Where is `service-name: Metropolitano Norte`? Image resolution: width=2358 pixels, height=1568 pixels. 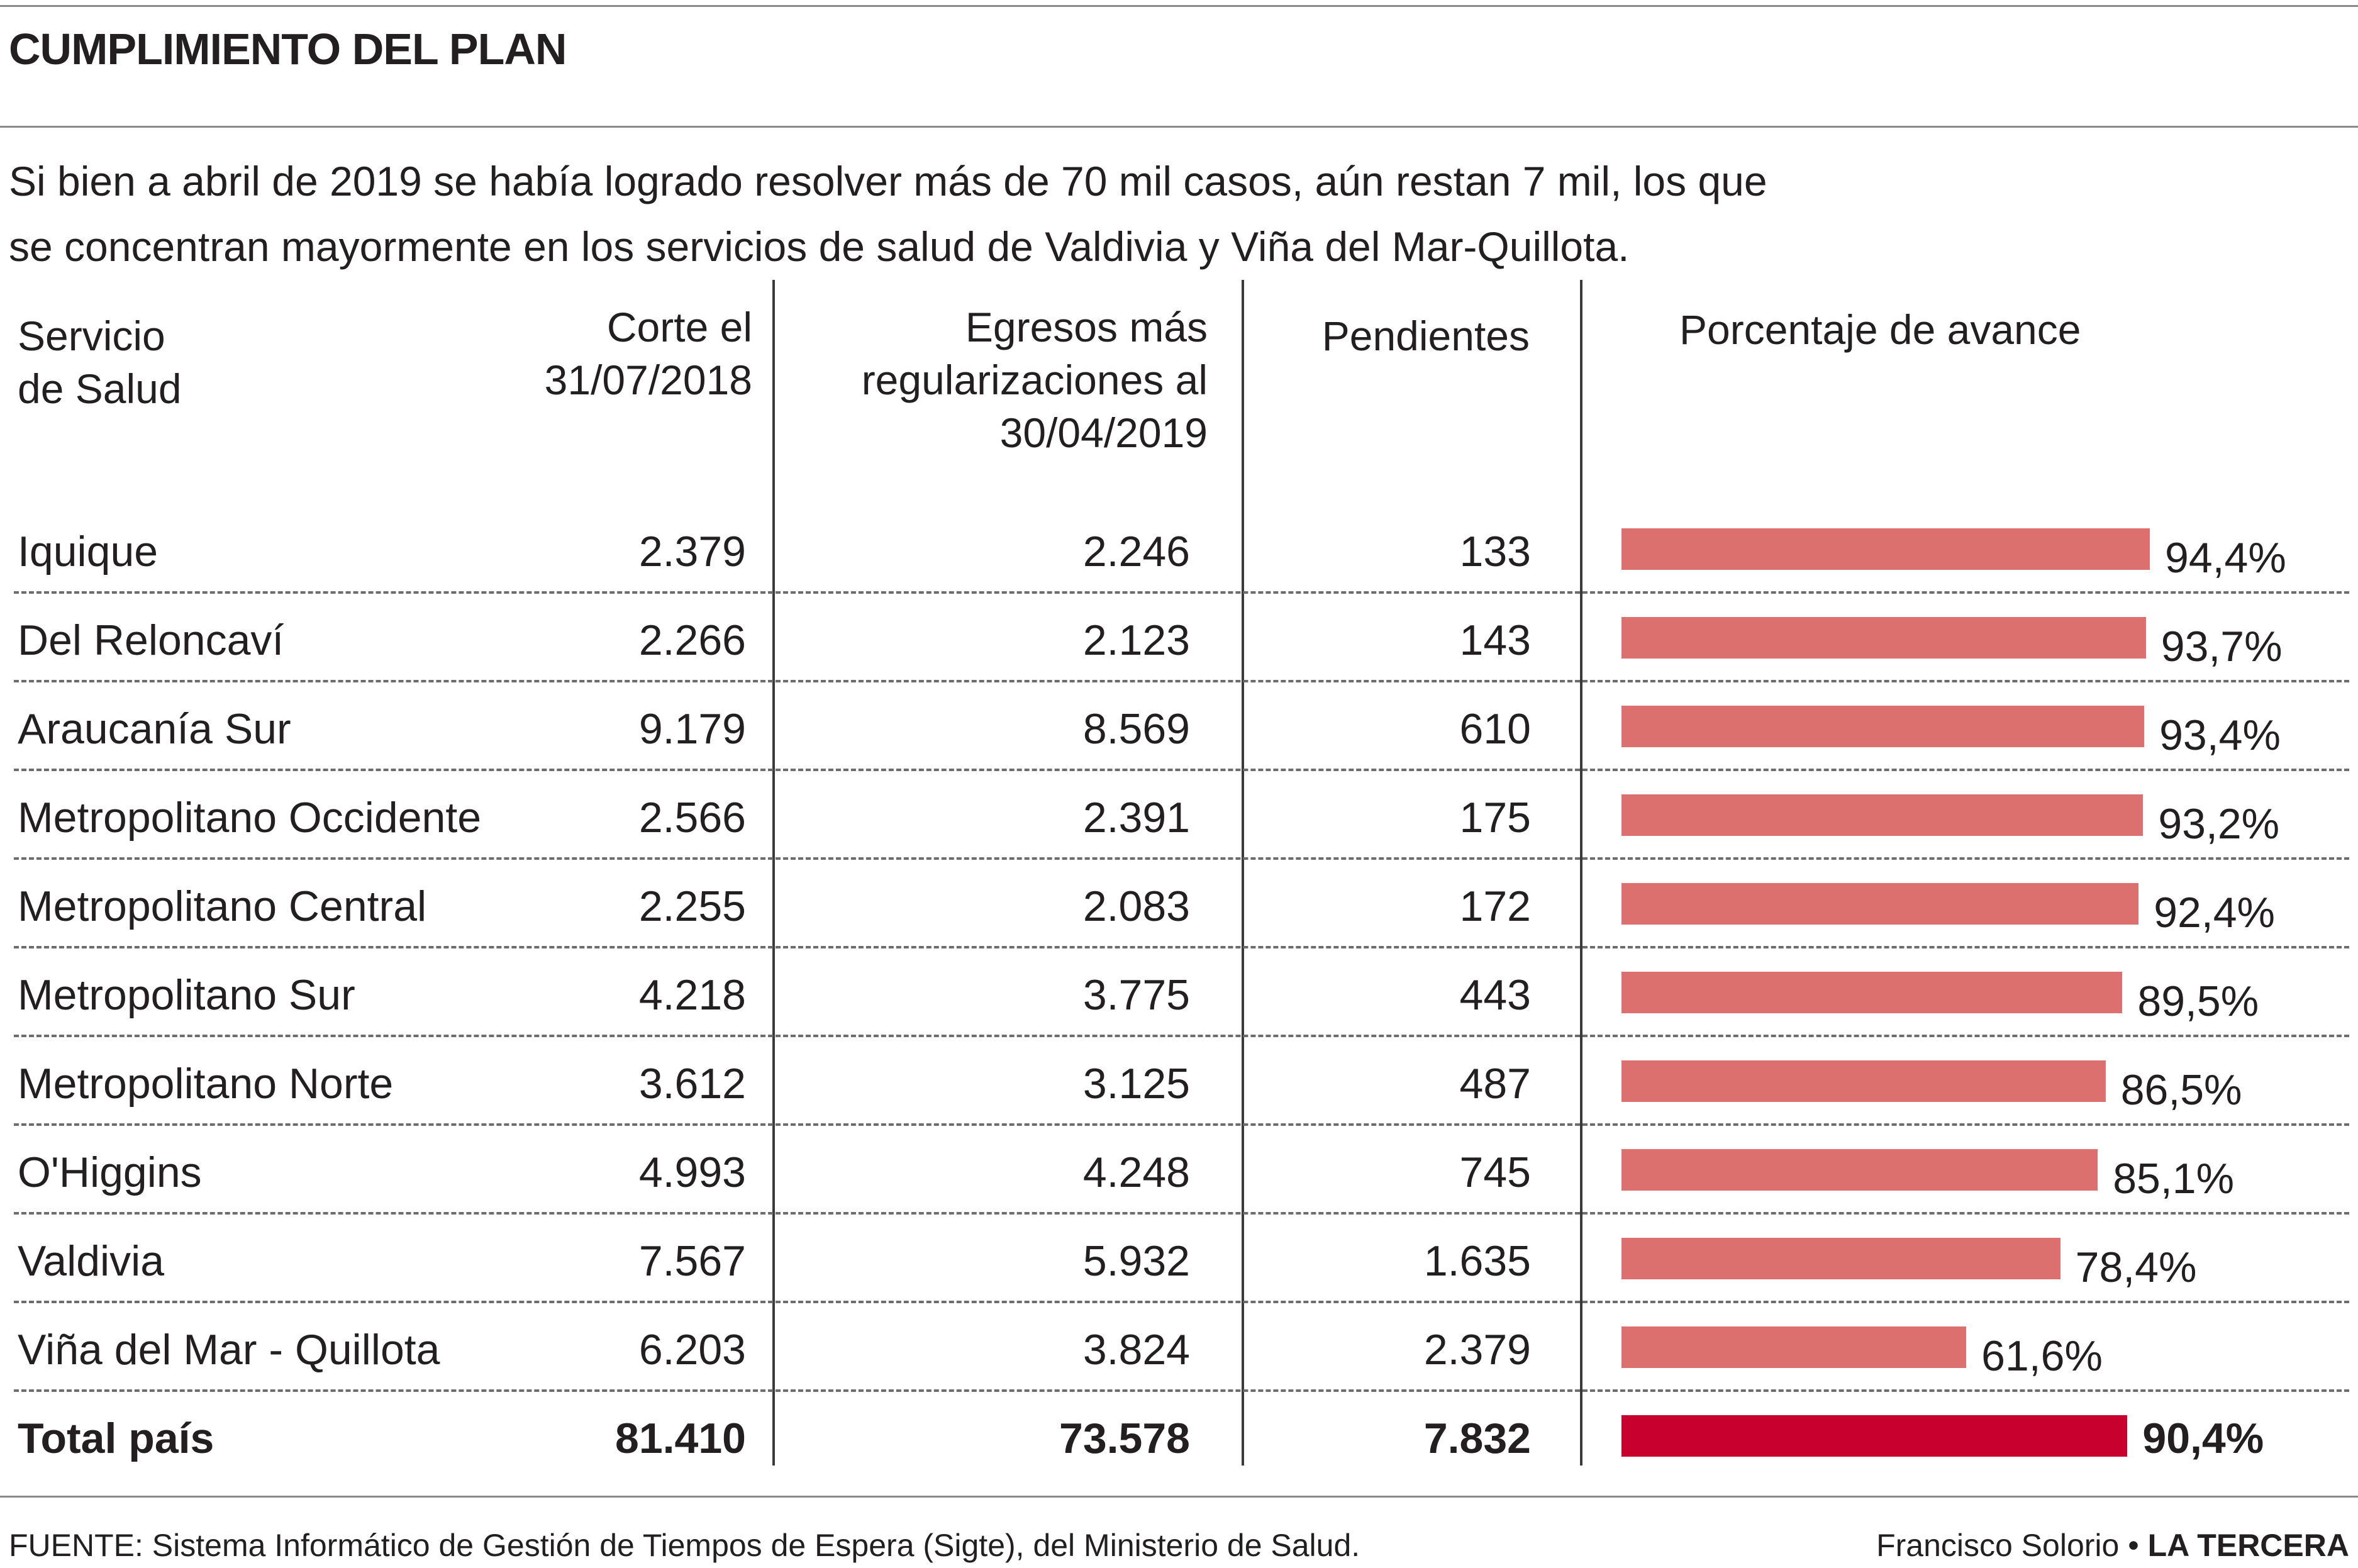
service-name: Metropolitano Norte is located at coordinates (206, 1084).